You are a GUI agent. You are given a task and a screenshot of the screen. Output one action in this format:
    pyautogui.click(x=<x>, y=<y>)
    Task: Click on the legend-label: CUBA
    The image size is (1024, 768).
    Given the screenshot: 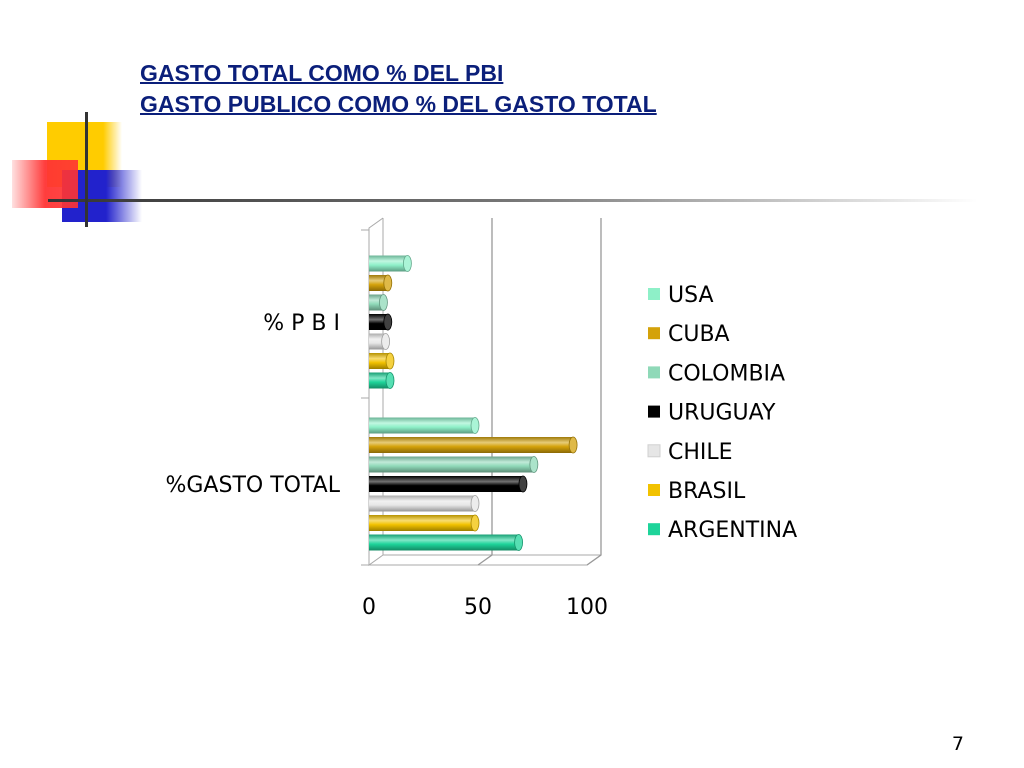 What is the action you would take?
    pyautogui.click(x=699, y=334)
    